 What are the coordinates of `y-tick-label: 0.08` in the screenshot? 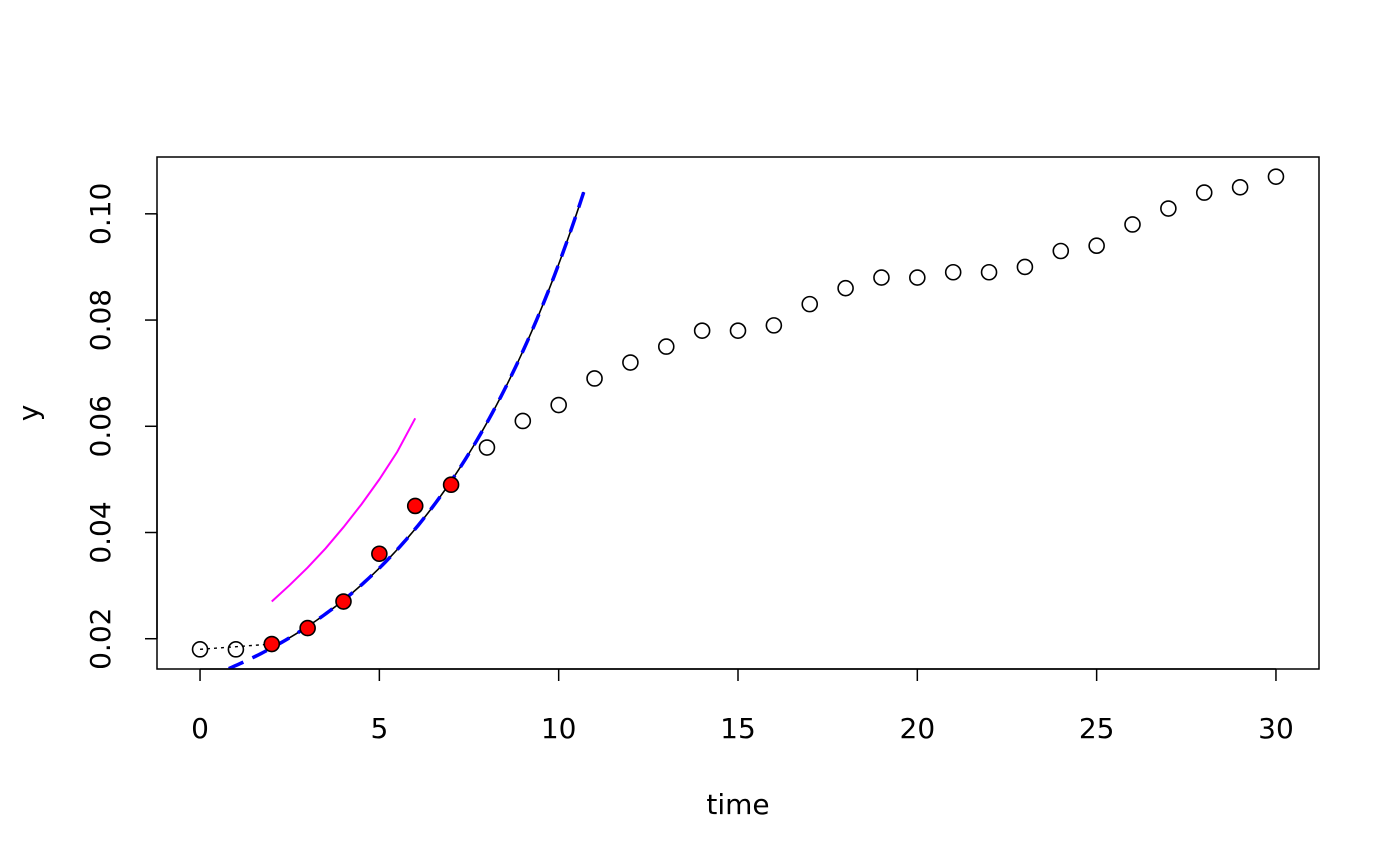 It's located at (100, 320).